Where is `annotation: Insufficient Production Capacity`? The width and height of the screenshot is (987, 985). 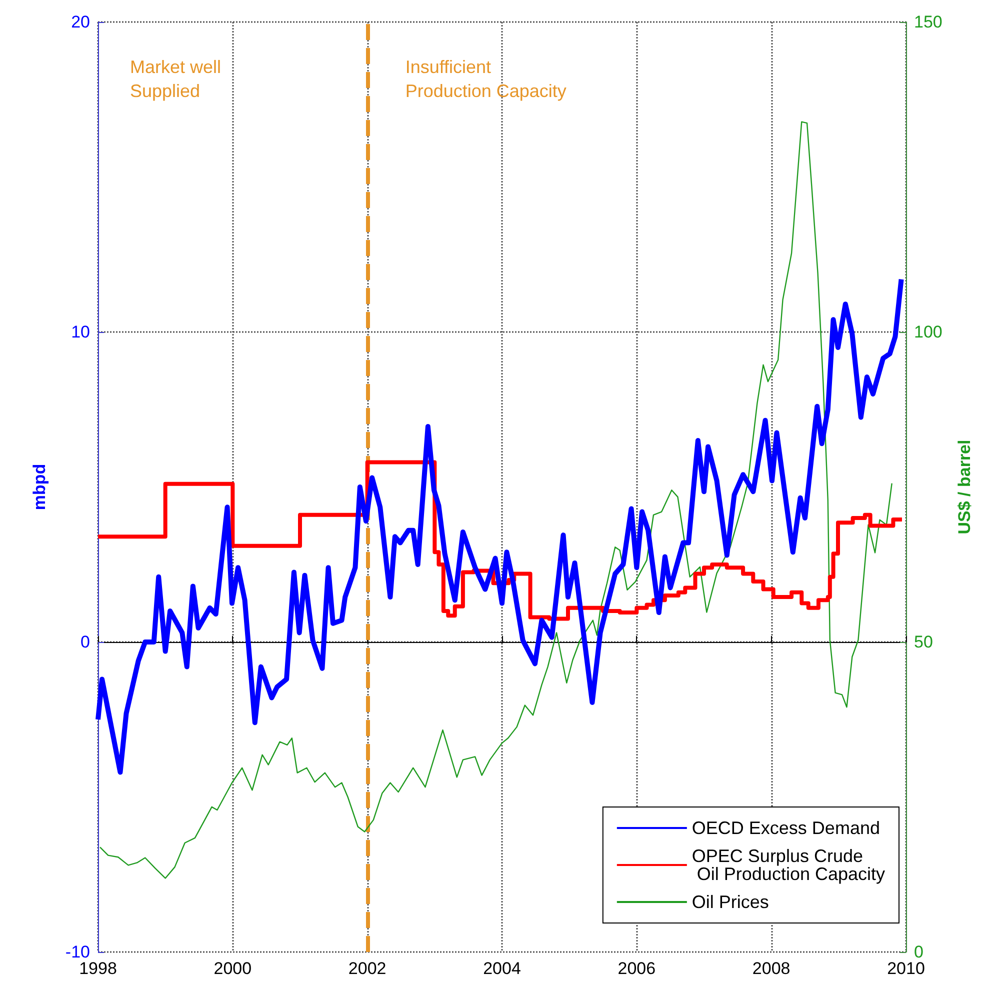 annotation: Insufficient Production Capacity is located at coordinates (485, 79).